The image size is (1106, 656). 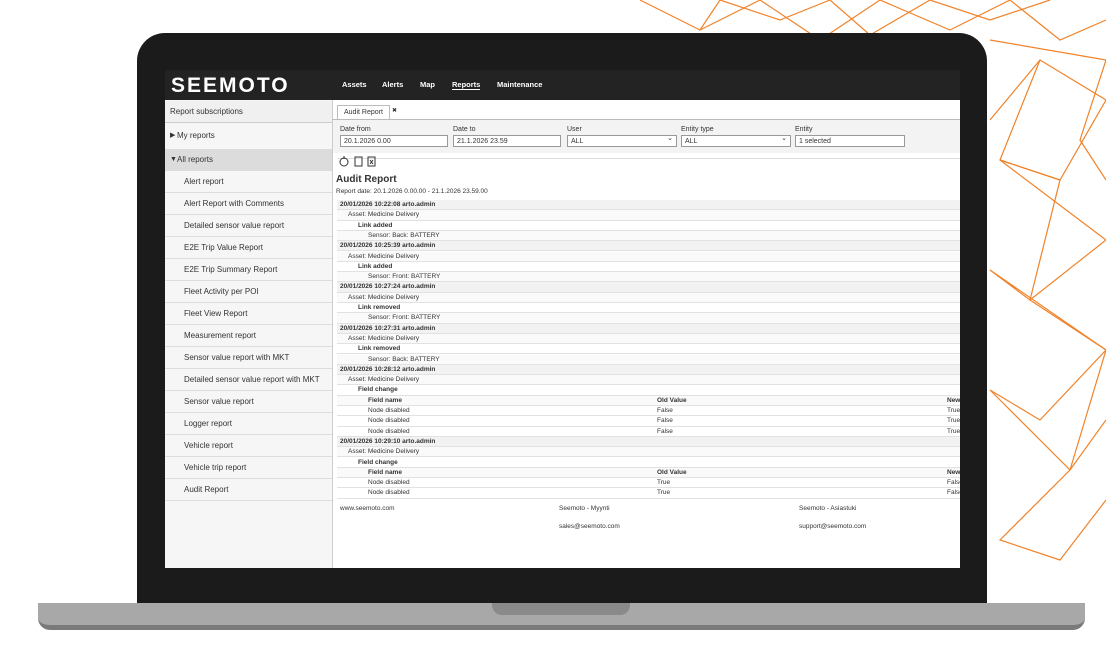 What do you see at coordinates (248, 182) in the screenshot?
I see `sidebar-item: Alert report` at bounding box center [248, 182].